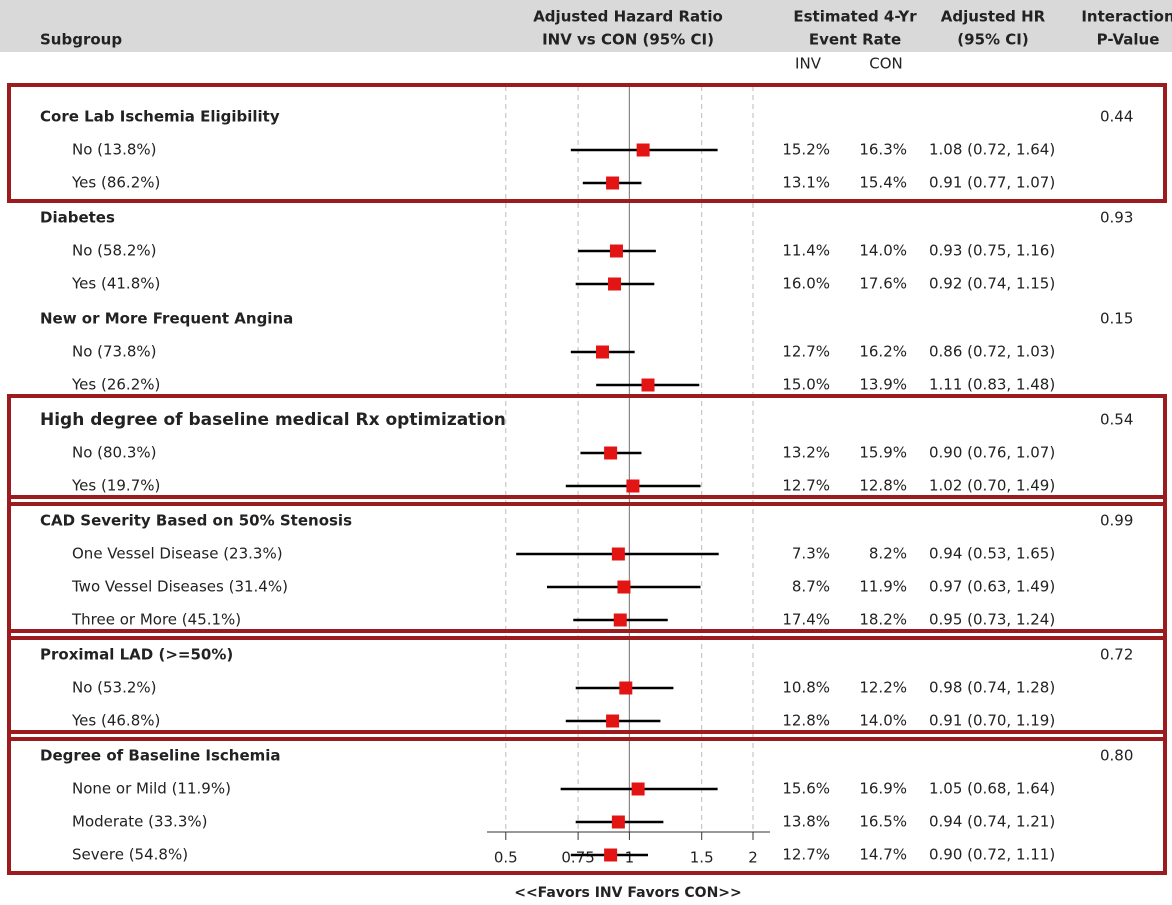  What do you see at coordinates (1116, 218) in the screenshot?
I see `p-value: 0.93` at bounding box center [1116, 218].